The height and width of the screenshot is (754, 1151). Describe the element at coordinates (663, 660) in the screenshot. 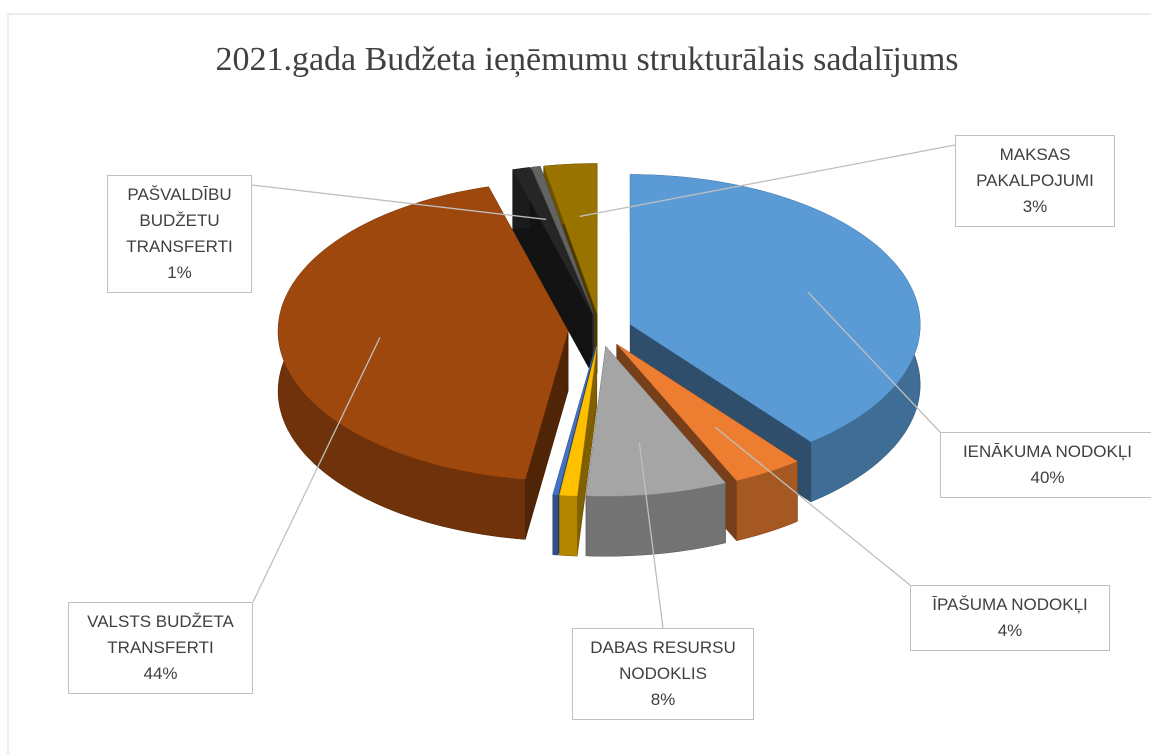

I see `label-name: DABAS RESURSU NODOKLIS` at that location.